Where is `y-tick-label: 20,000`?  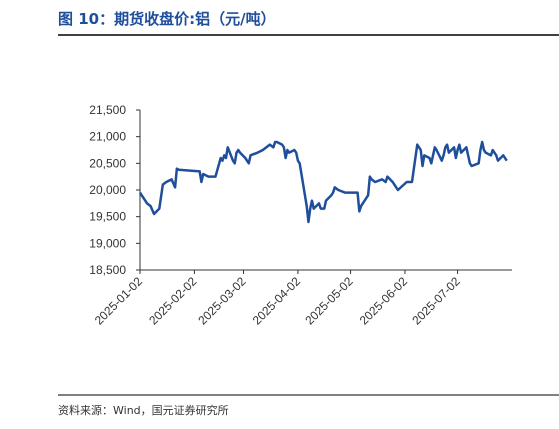 y-tick-label: 20,000 is located at coordinates (107, 190).